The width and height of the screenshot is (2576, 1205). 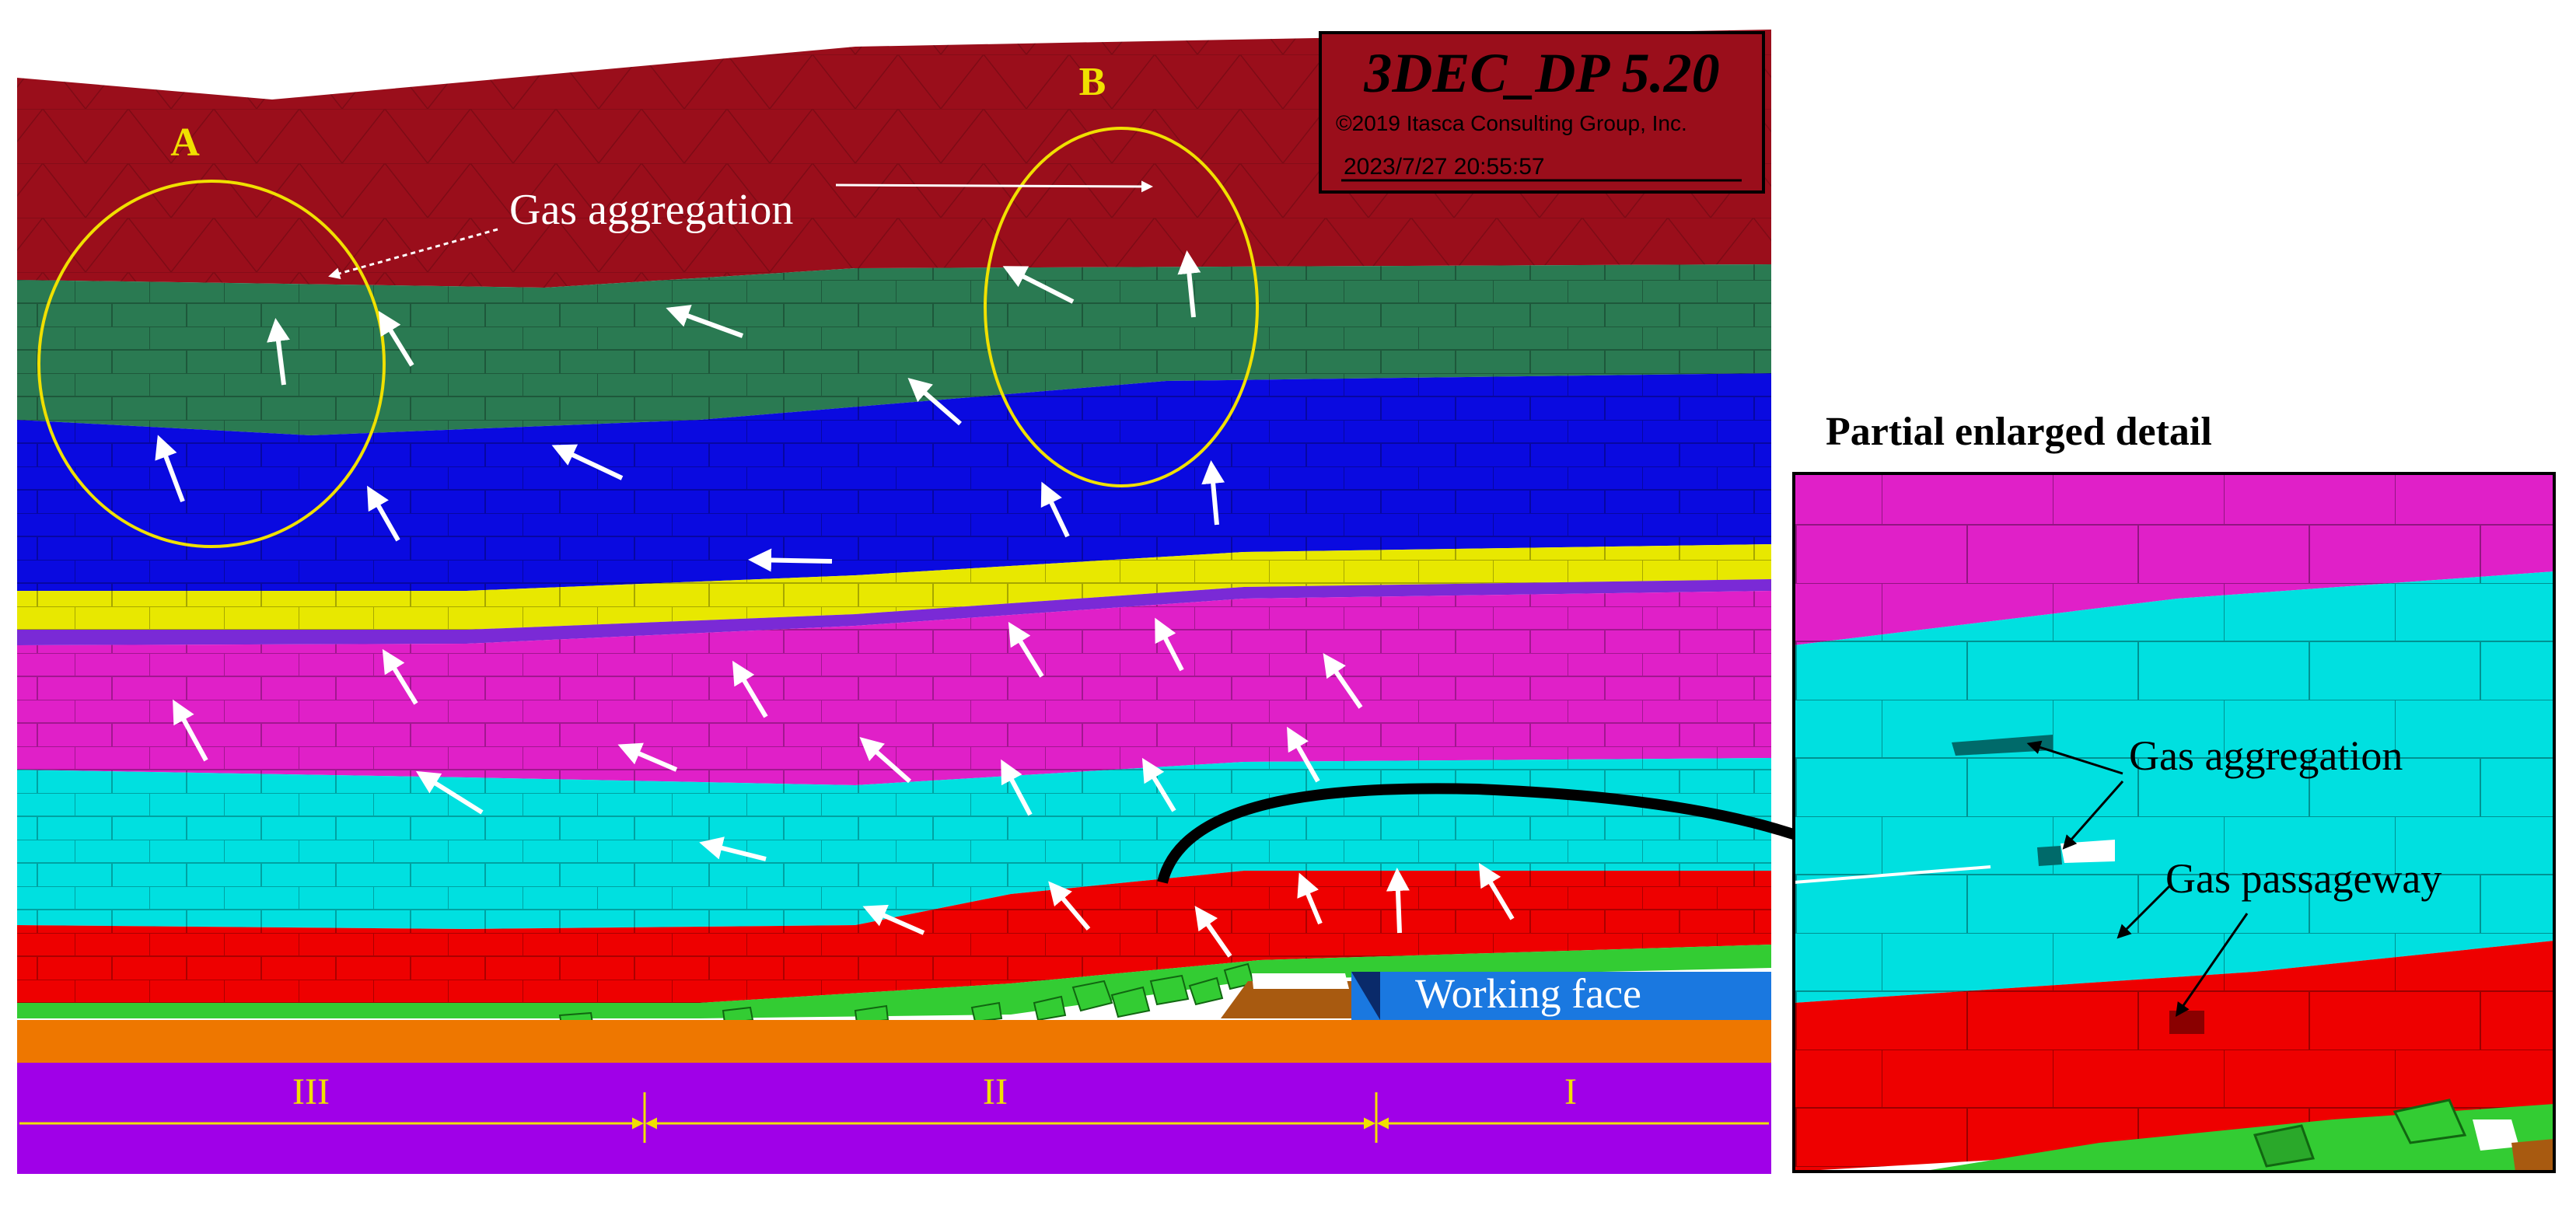 I want to click on software-copyright: ©2019 Itasca Consulting Group, Inc., so click(x=1511, y=123).